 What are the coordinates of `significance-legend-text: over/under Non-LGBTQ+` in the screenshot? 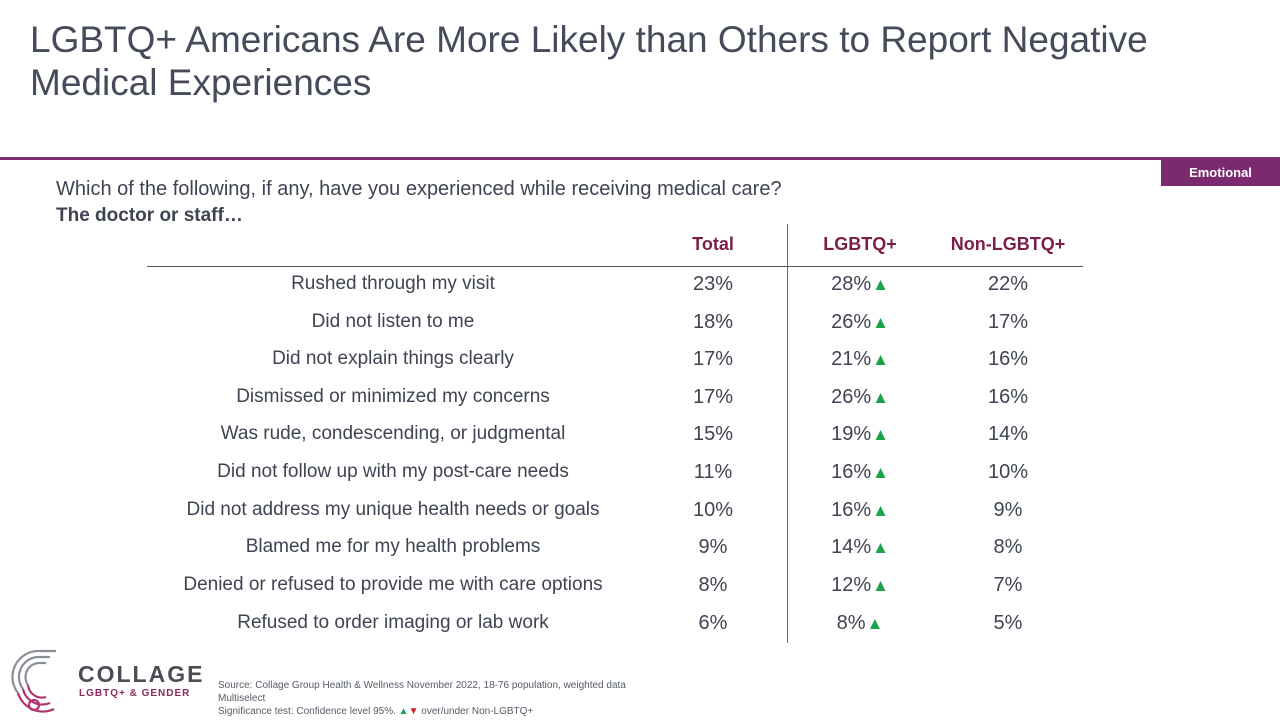 It's located at (477, 711).